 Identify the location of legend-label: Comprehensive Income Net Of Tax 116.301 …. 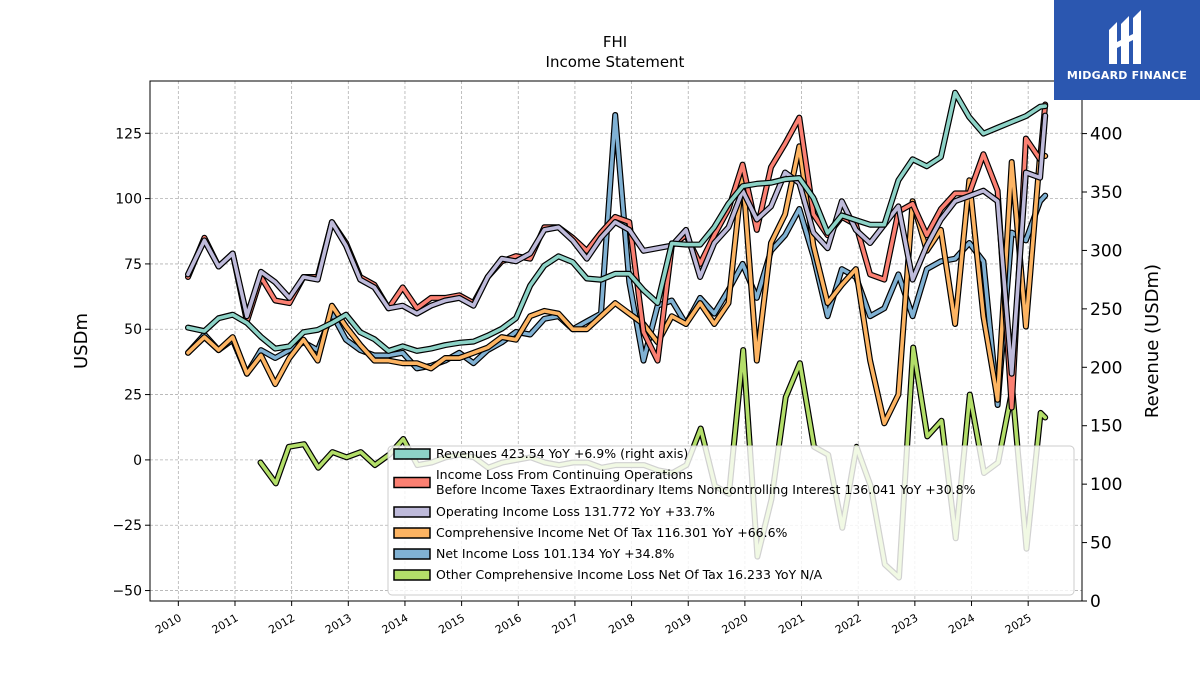
(612, 532).